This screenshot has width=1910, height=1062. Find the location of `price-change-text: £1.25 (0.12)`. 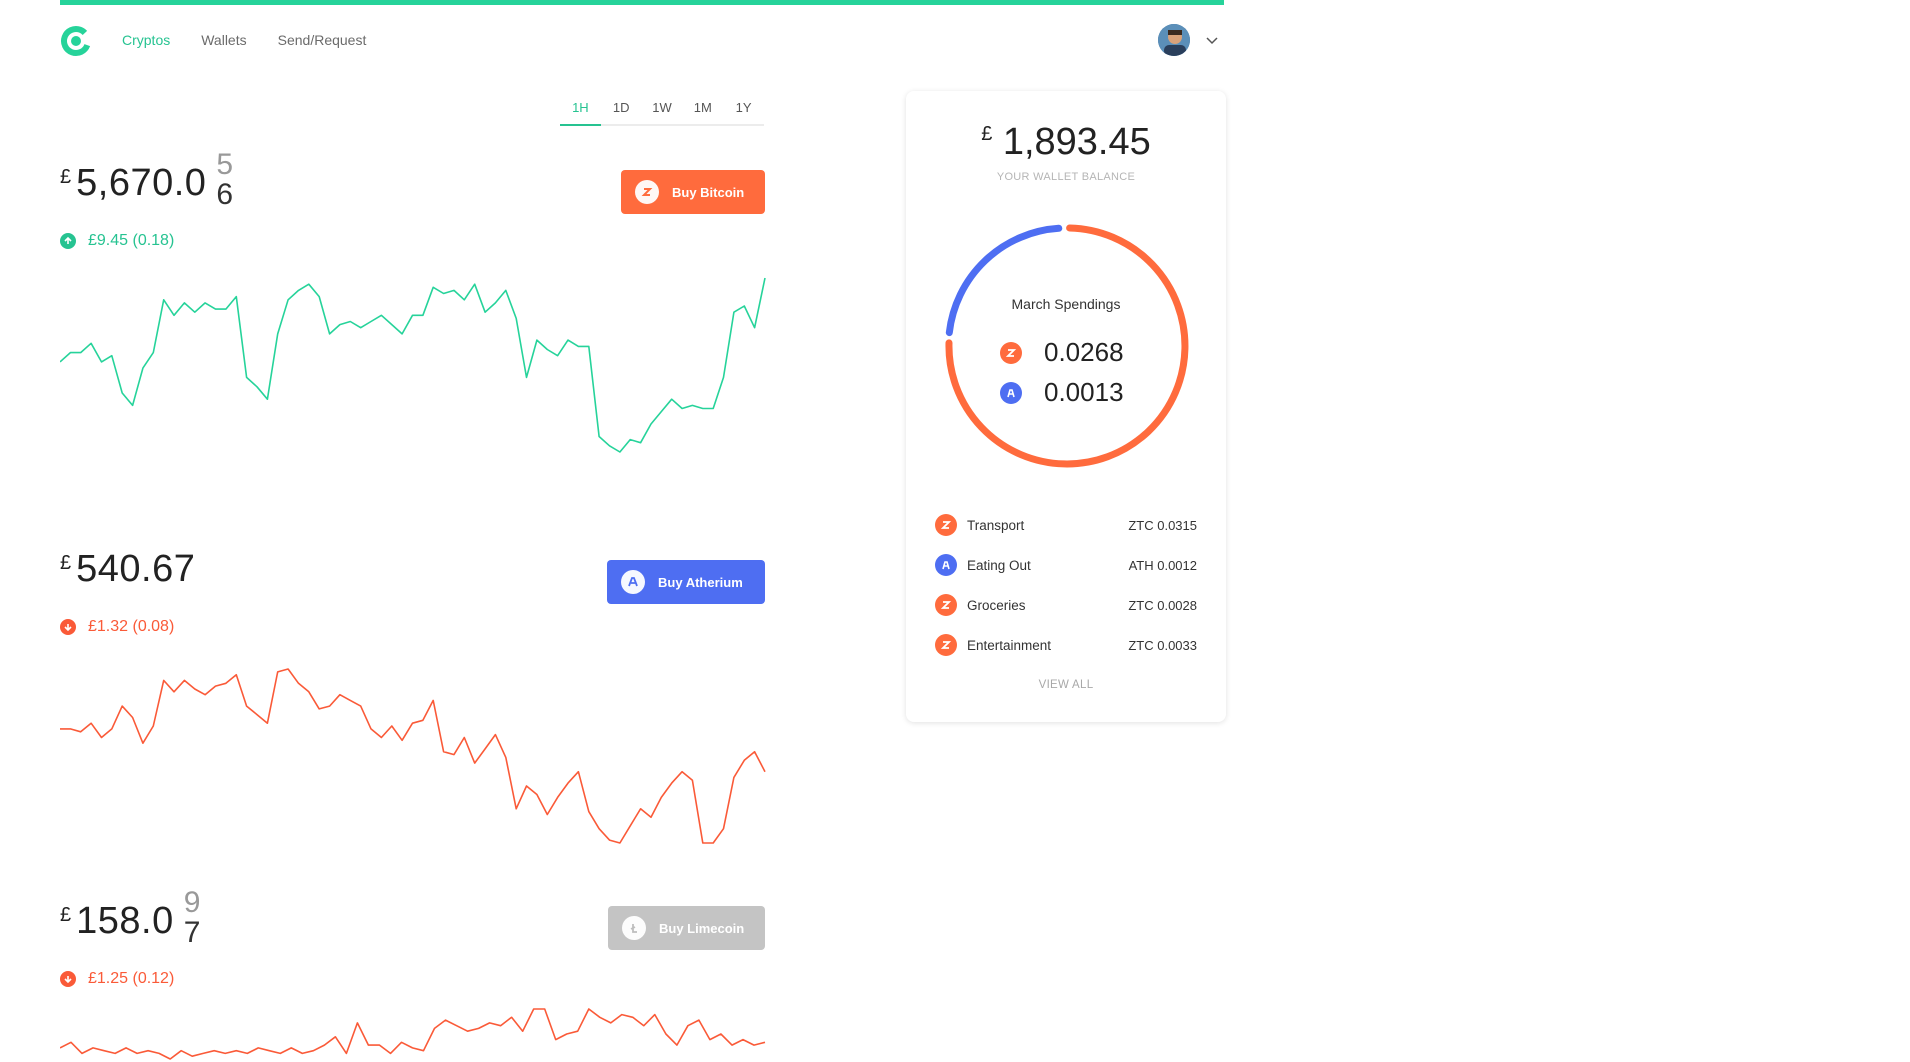

price-change-text: £1.25 (0.12) is located at coordinates (131, 978).